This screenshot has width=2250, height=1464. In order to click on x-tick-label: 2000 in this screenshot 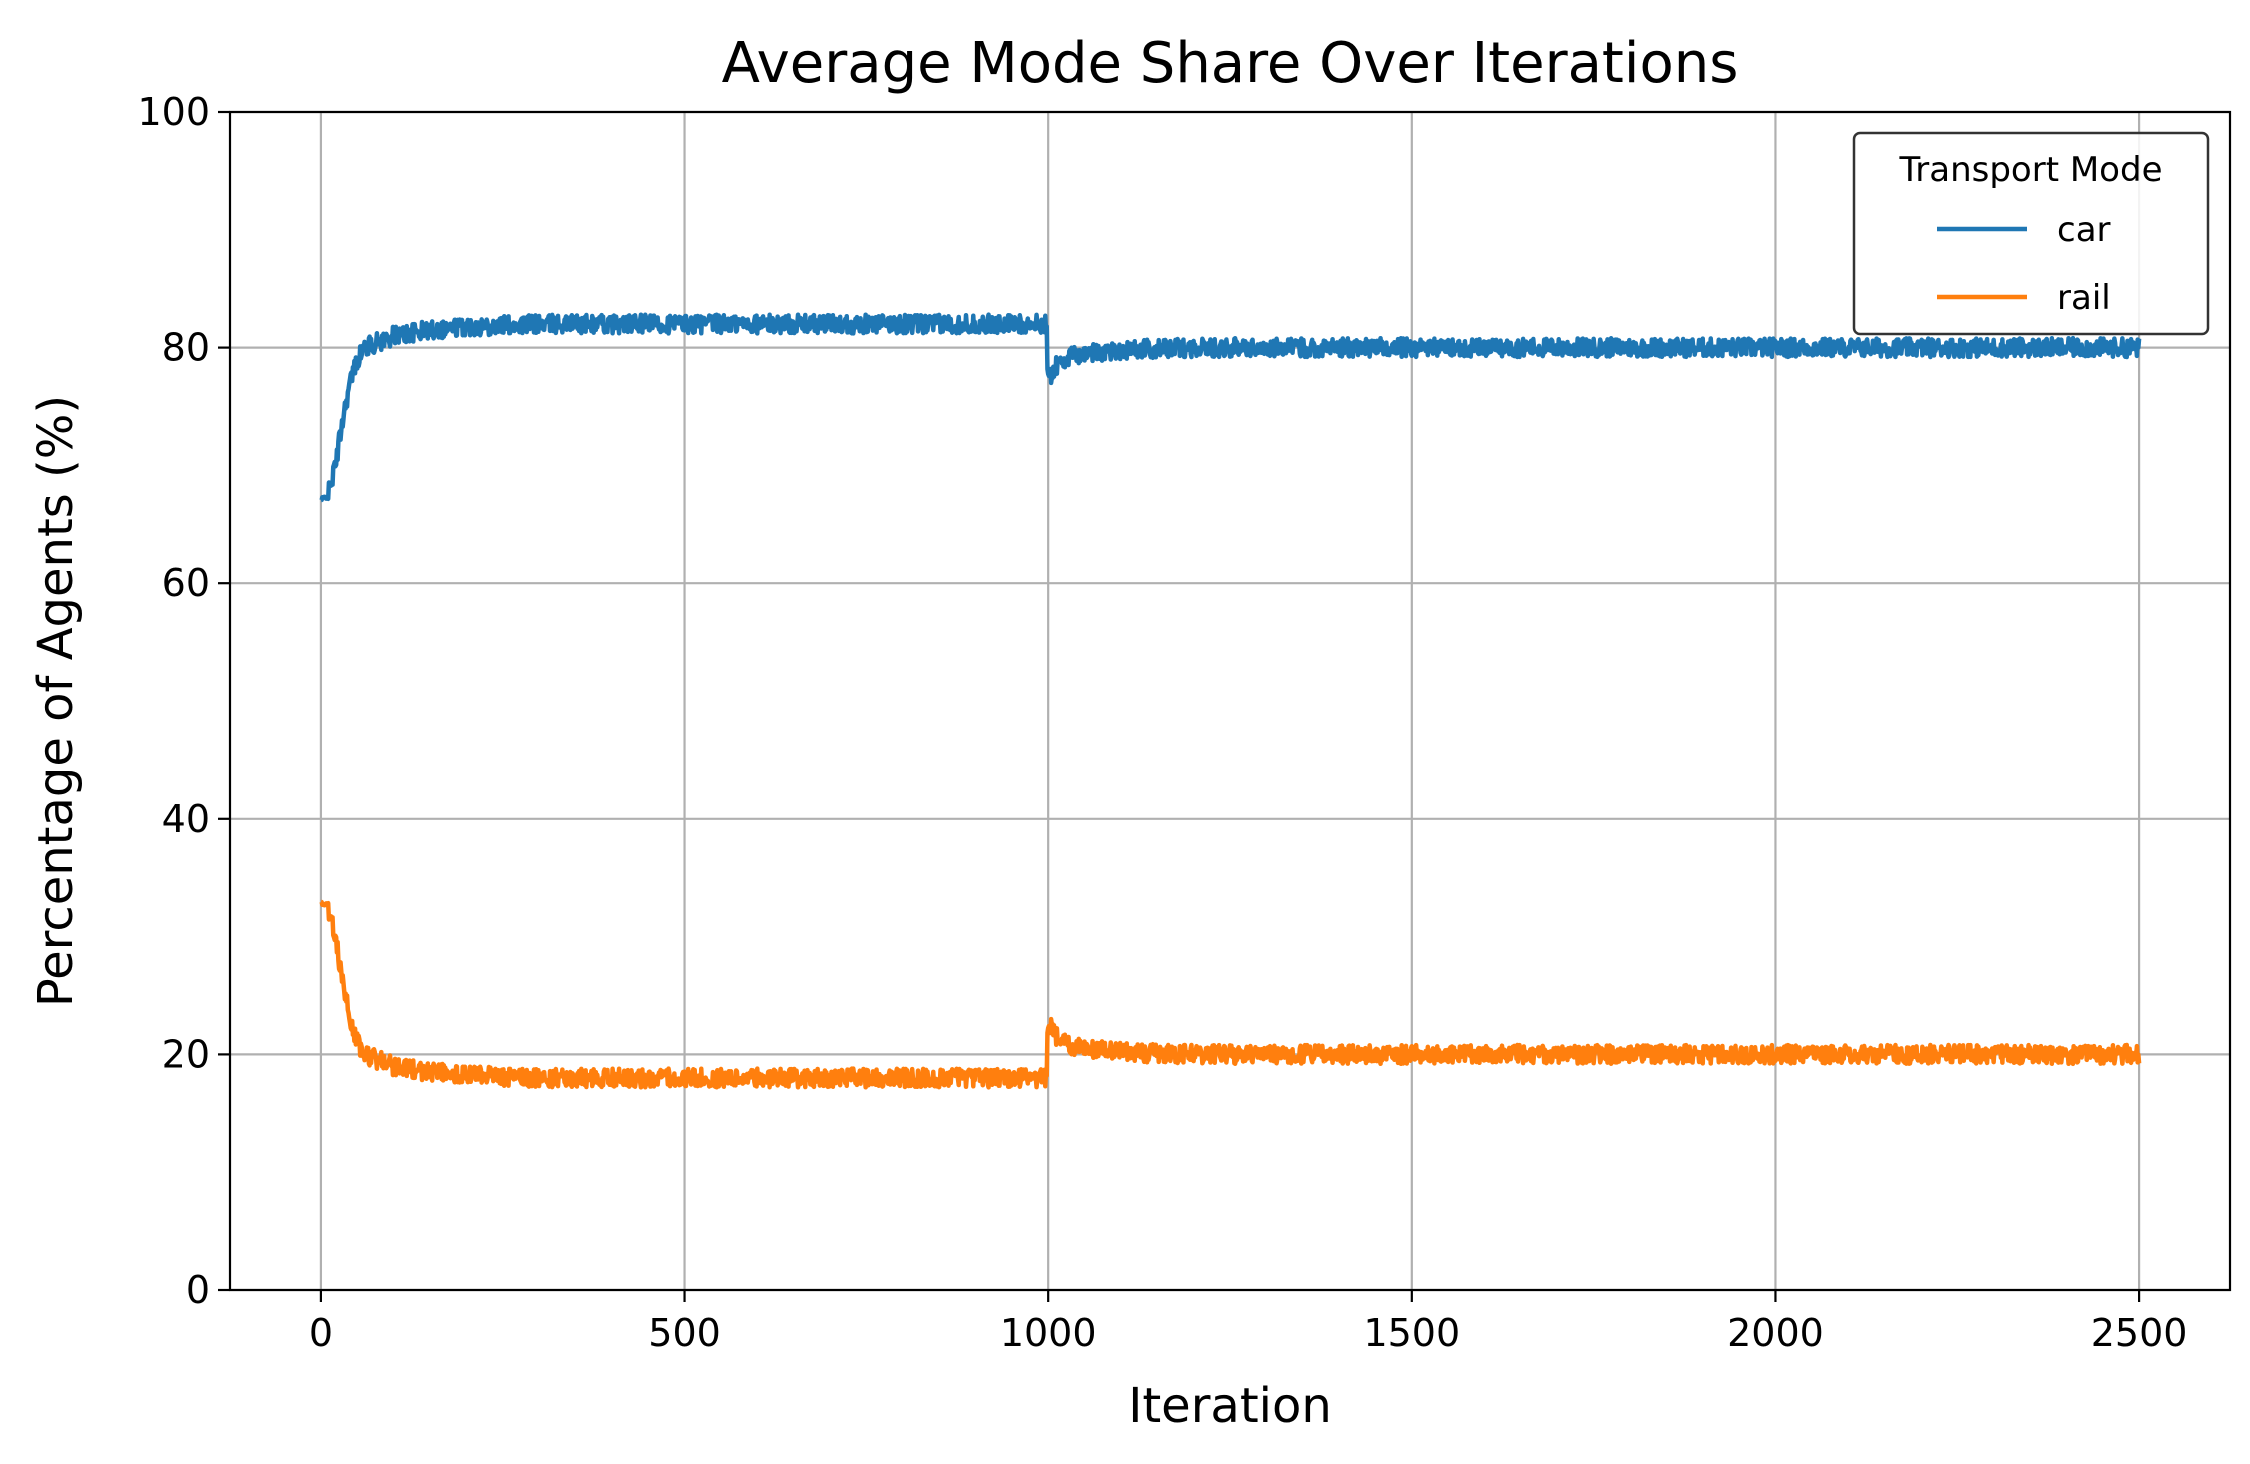, I will do `click(1775, 1333)`.